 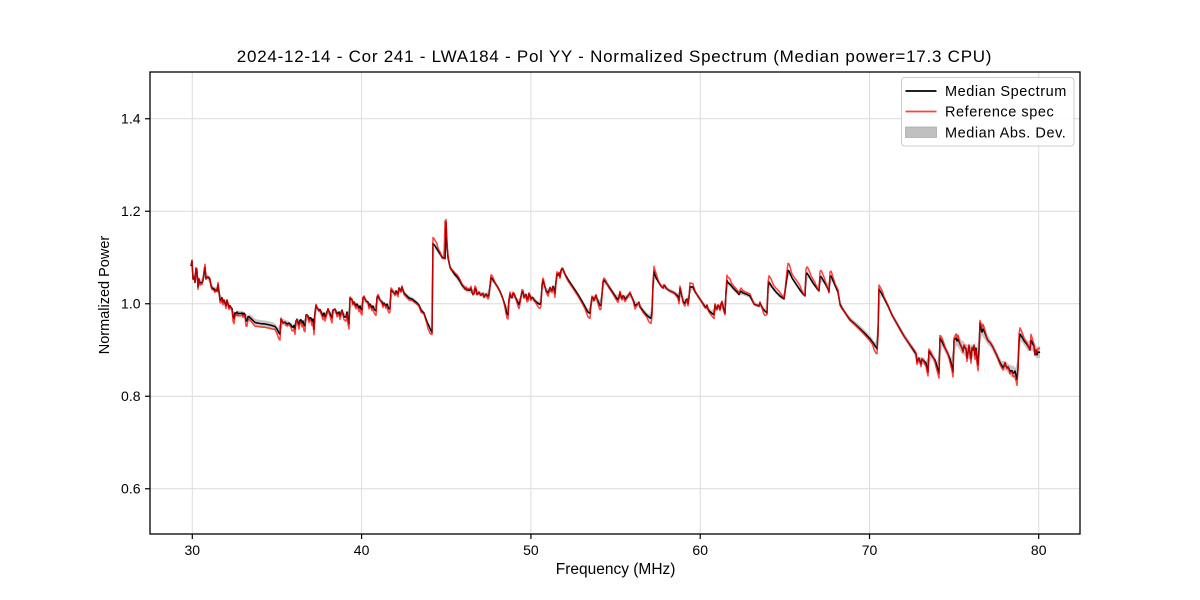 What do you see at coordinates (131, 396) in the screenshot?
I see `svg-text: 0.8` at bounding box center [131, 396].